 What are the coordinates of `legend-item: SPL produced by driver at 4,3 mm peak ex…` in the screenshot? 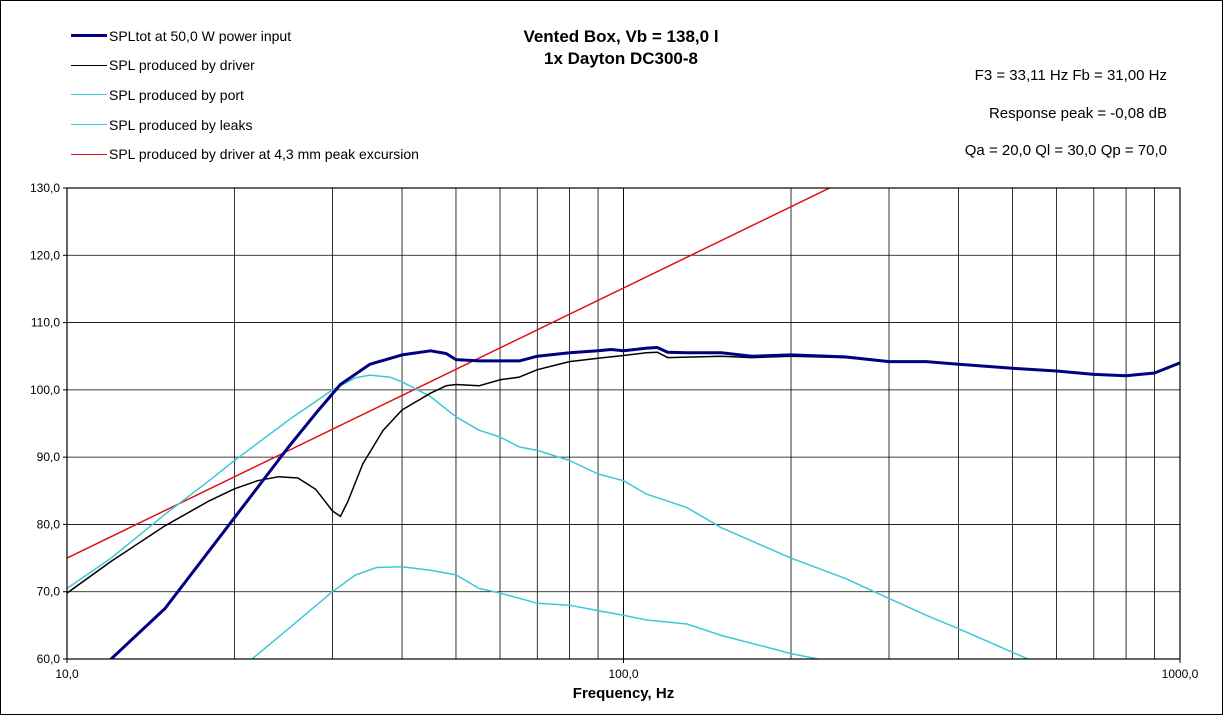 It's located at (245, 154).